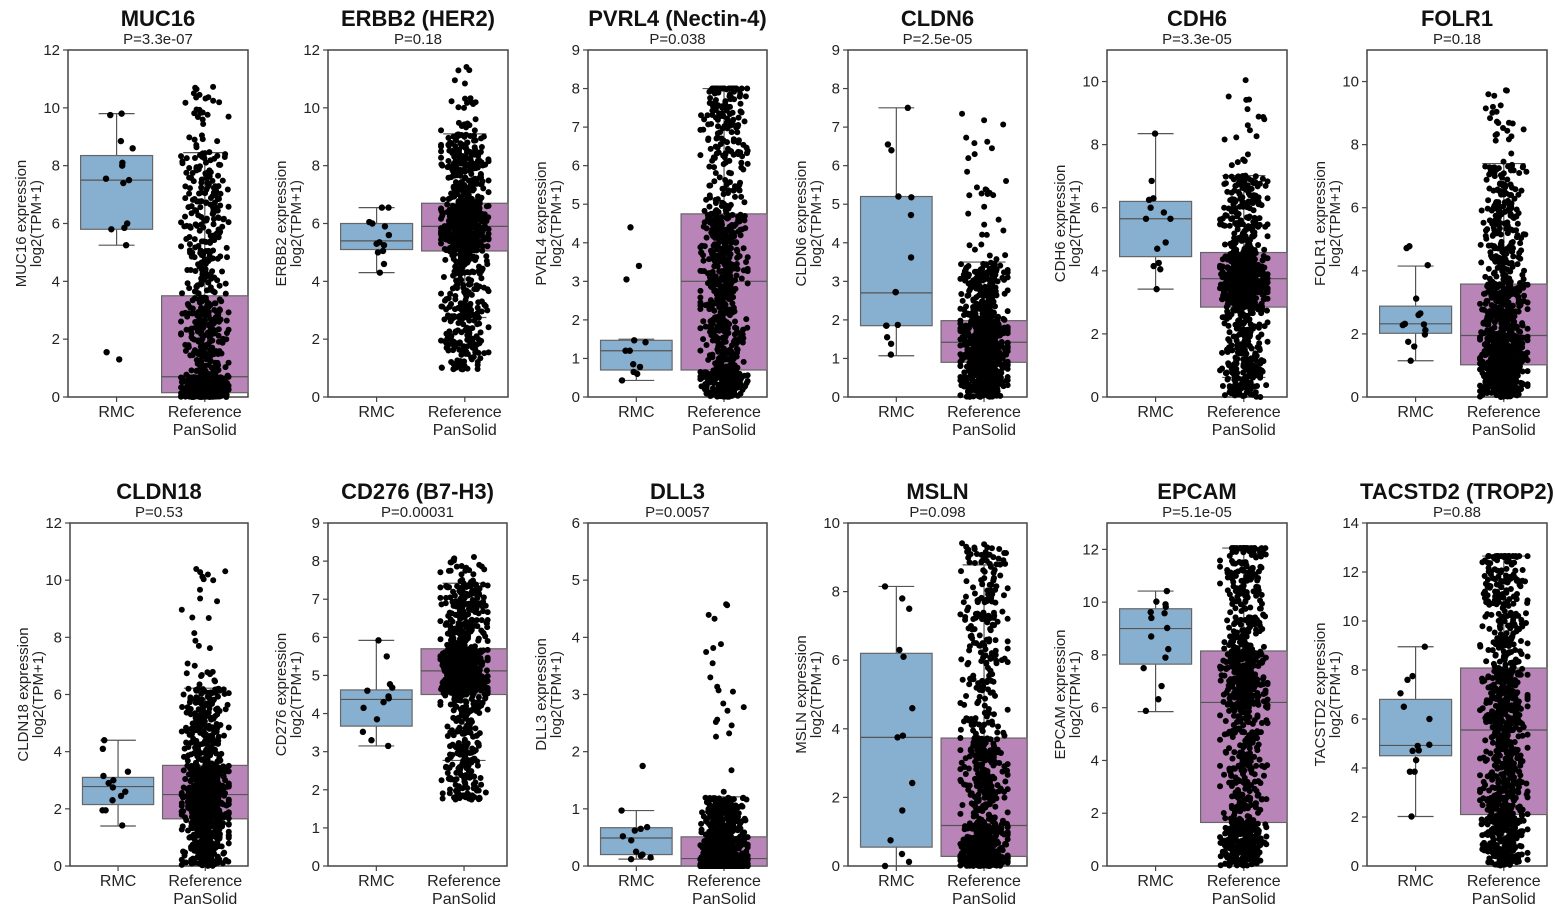 This screenshot has height=911, width=1555. Describe the element at coordinates (576, 166) in the screenshot. I see `y-tick-label: 6` at that location.